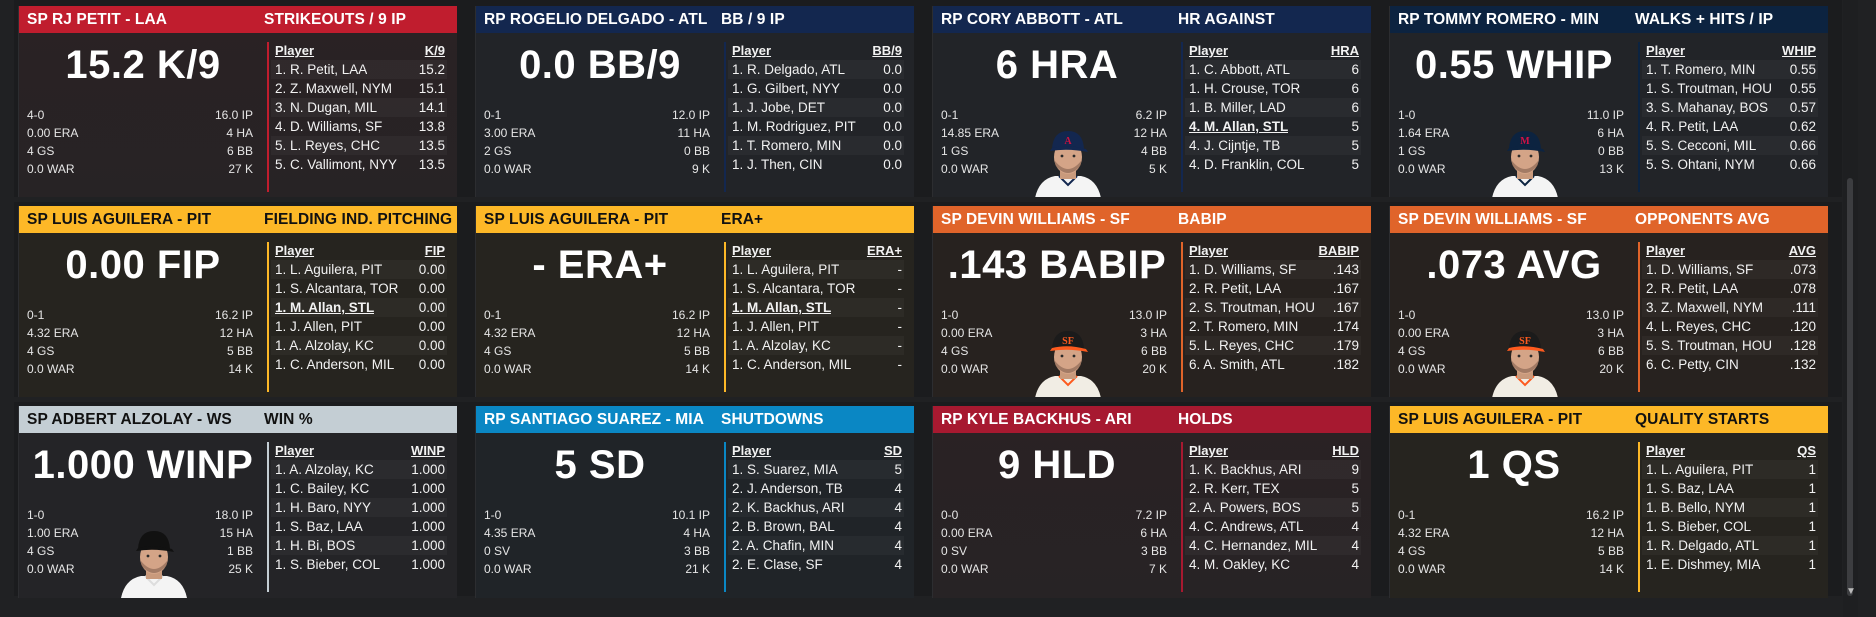 The width and height of the screenshot is (1876, 617). I want to click on table-row: 1. J. Then, CIN 0.0, so click(816, 164).